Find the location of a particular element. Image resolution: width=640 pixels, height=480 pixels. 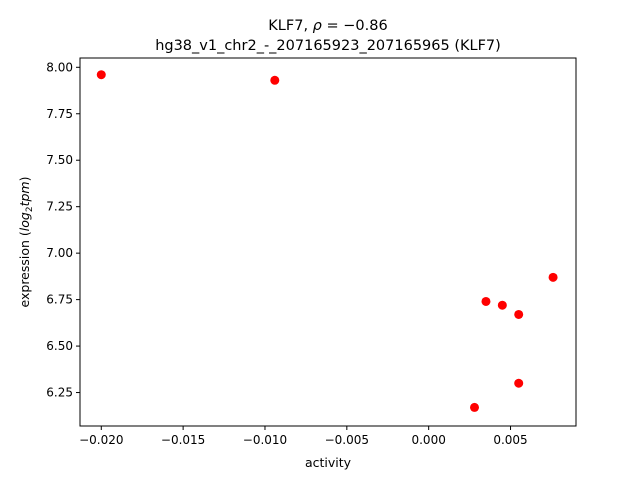

y-axis: 6.25 6.50 6.75 7.00 7.25 7.50 7.75 8.00 is located at coordinates (63, 230).